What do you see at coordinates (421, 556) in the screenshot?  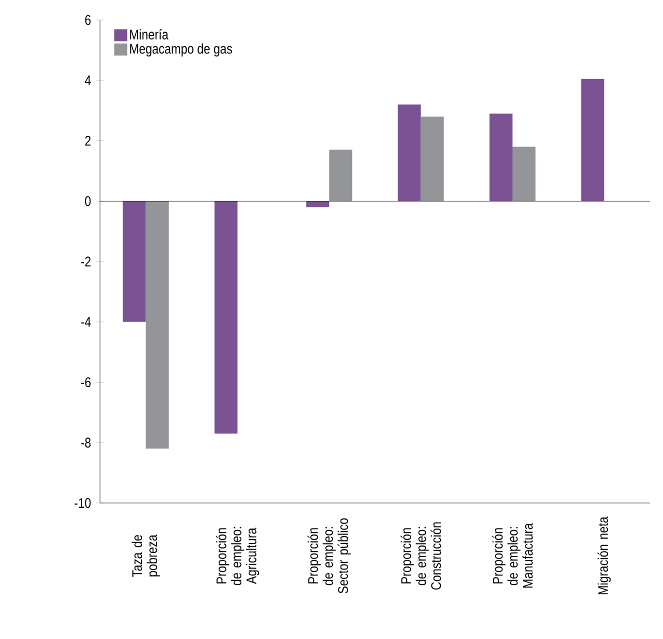 I see `x-tick-label: Proporción de empleo: Construcción` at bounding box center [421, 556].